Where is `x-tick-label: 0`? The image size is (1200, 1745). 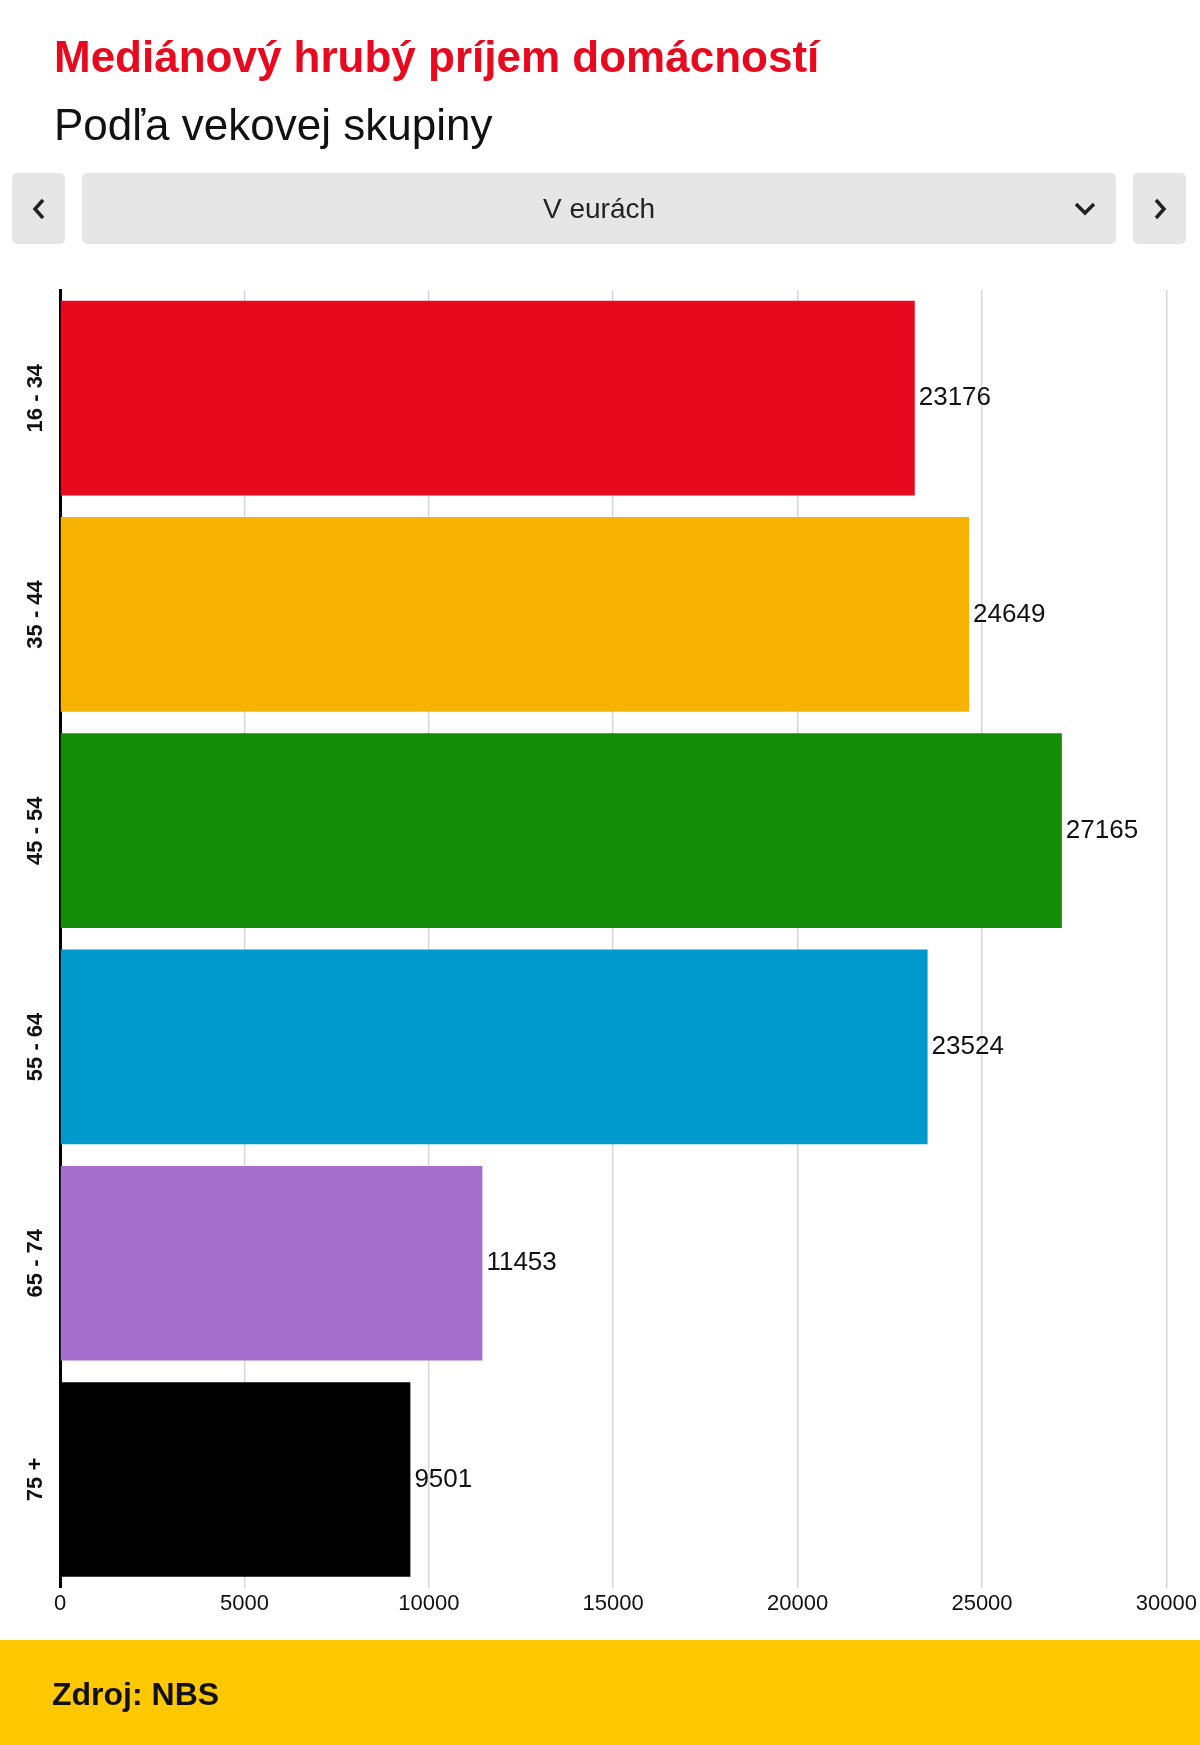
x-tick-label: 0 is located at coordinates (60, 1602).